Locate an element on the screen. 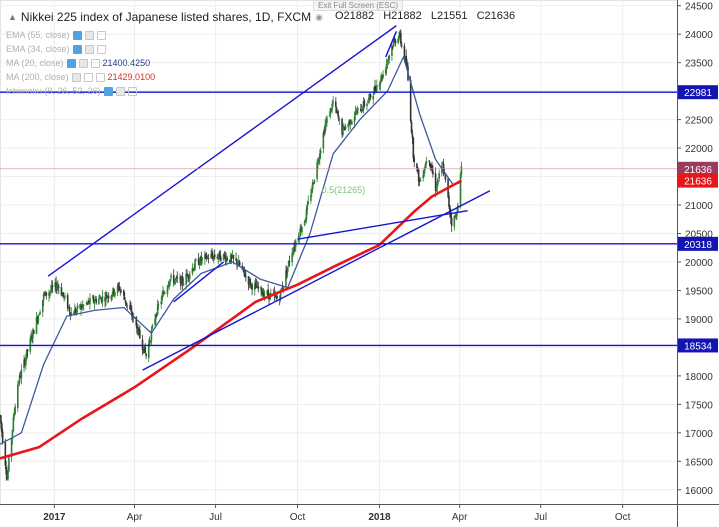 The height and width of the screenshot is (527, 719). fib-annotation: 0.5(21265) is located at coordinates (344, 190).